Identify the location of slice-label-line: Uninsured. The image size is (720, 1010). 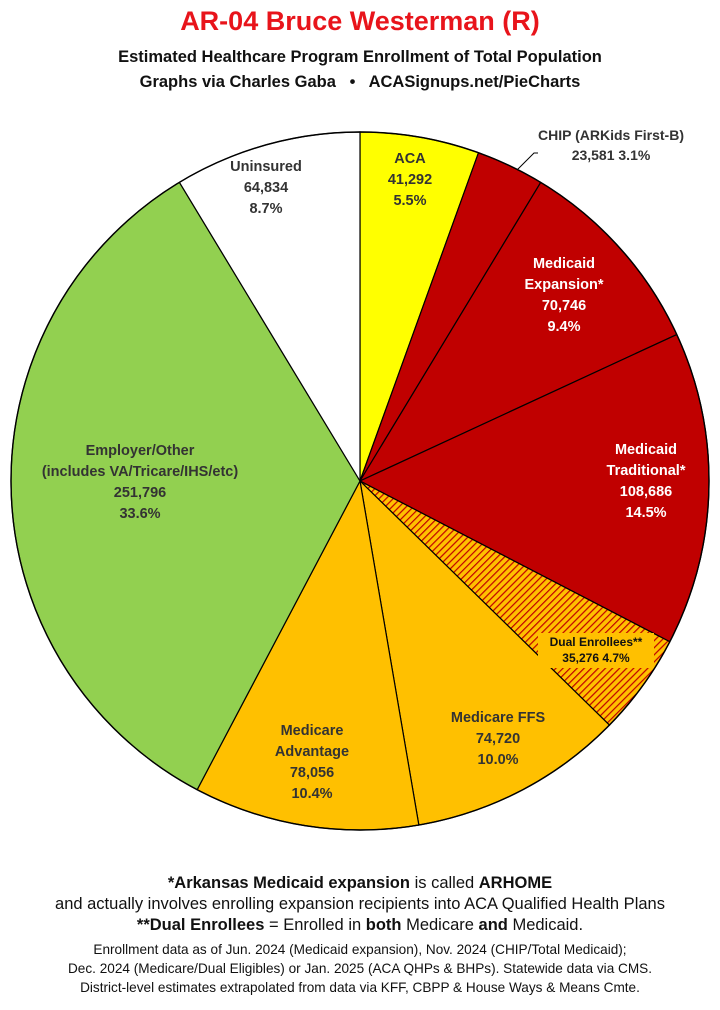
(266, 167).